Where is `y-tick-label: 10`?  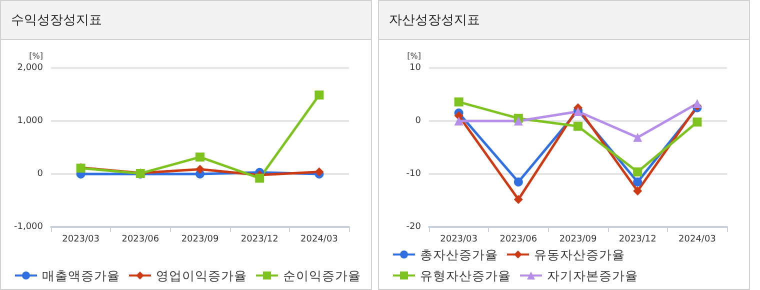 y-tick-label: 10 is located at coordinates (416, 67).